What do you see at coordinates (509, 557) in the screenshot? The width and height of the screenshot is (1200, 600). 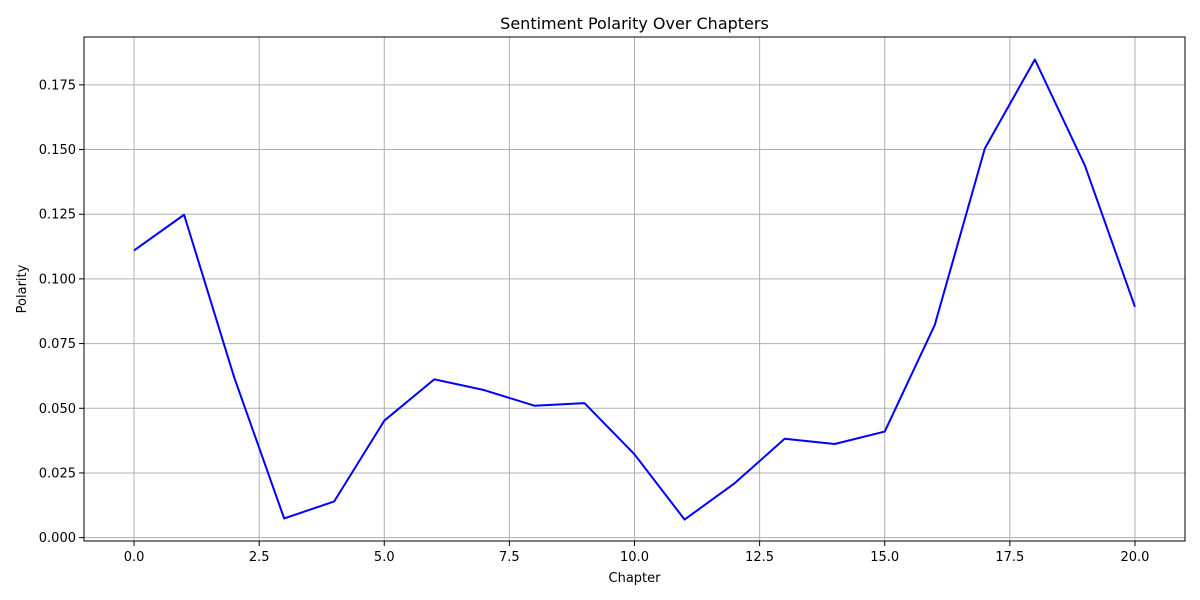 I see `x-tick-label: 7.5` at bounding box center [509, 557].